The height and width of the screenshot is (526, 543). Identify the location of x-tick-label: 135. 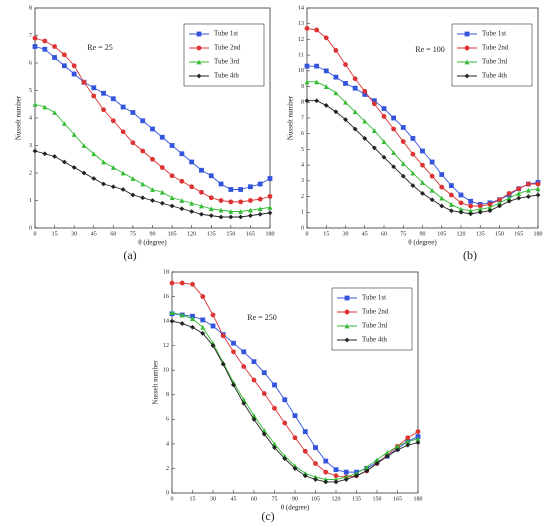
(356, 499).